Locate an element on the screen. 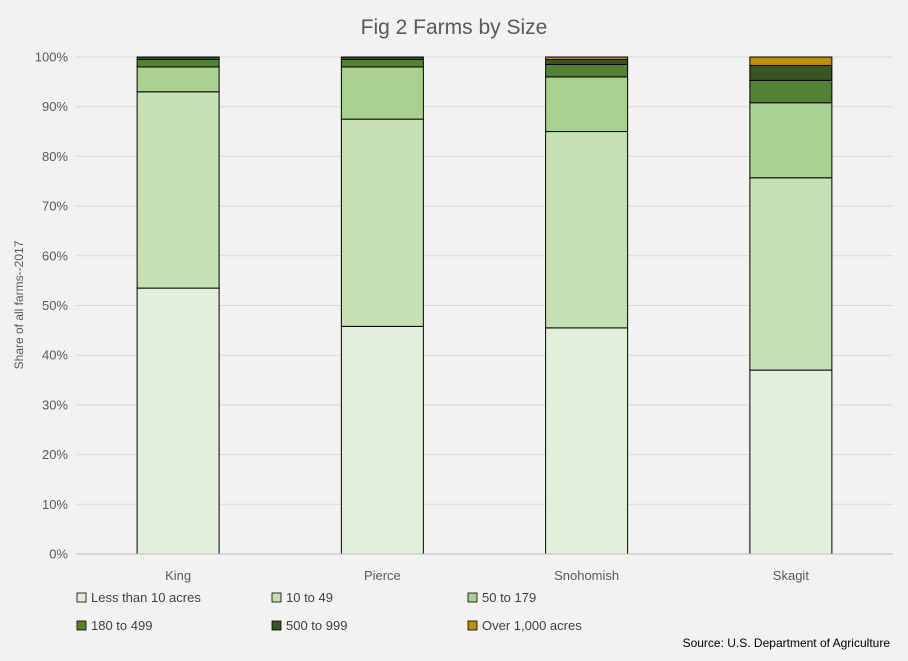 Image resolution: width=908 pixels, height=661 pixels. x-tick-label: Skagit is located at coordinates (791, 575).